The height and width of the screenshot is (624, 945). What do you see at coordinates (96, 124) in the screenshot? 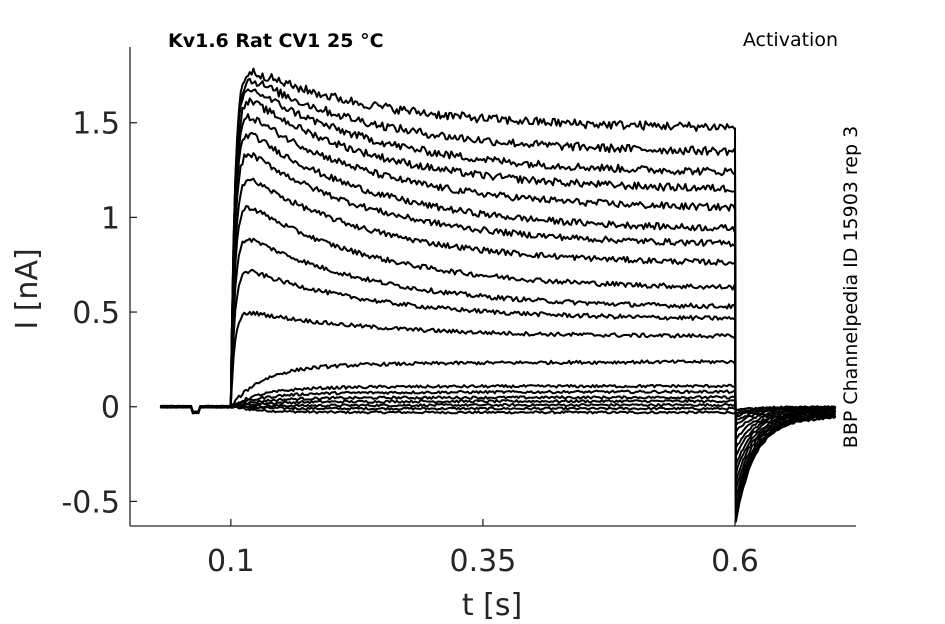
I see `y-tick-label: 1.5` at bounding box center [96, 124].